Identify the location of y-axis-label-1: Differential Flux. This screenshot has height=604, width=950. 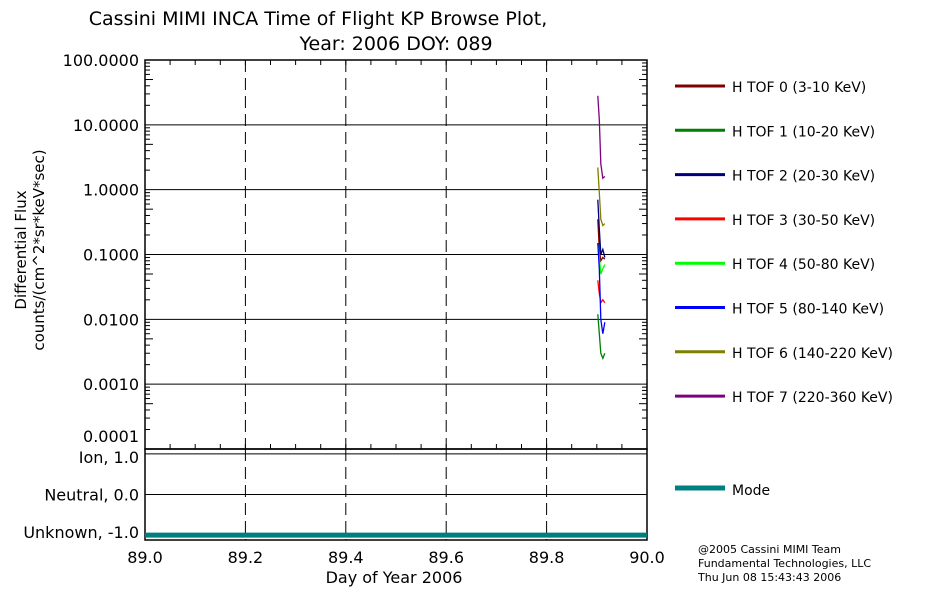
(21, 249).